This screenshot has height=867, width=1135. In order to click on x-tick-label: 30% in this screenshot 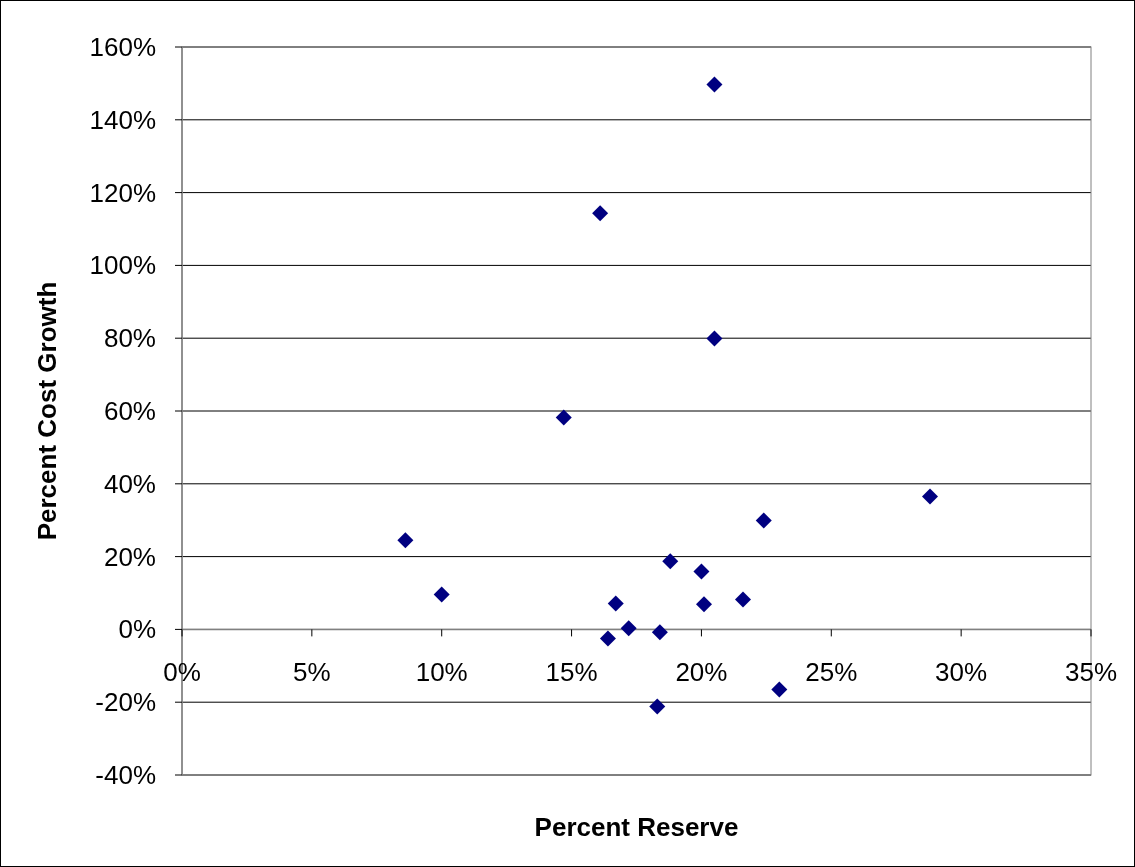, I will do `click(961, 672)`.